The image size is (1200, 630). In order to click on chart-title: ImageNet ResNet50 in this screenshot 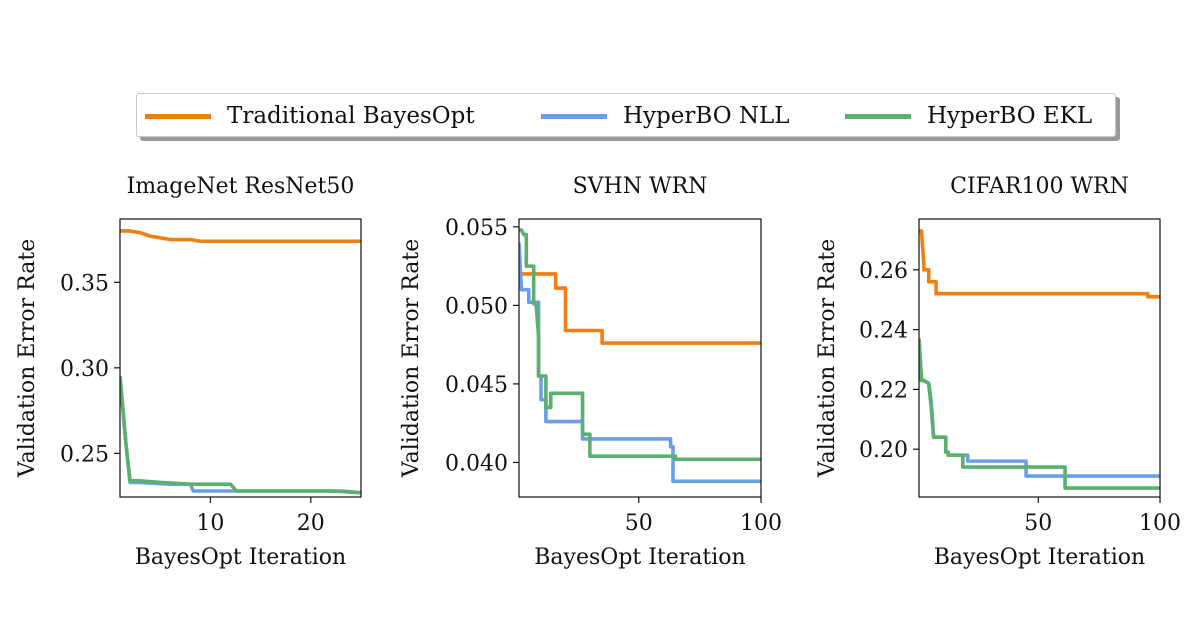, I will do `click(241, 186)`.